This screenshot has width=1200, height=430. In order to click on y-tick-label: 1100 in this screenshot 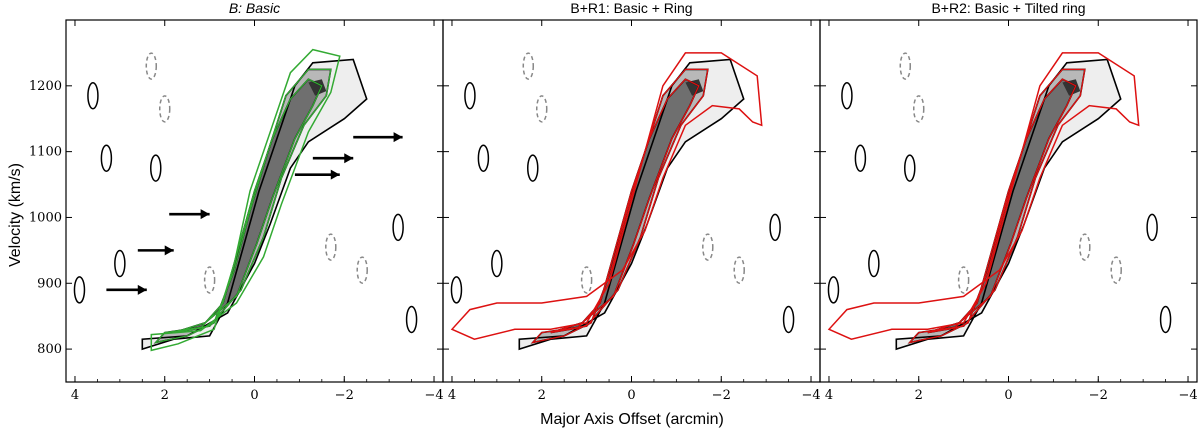, I will do `click(45, 152)`.